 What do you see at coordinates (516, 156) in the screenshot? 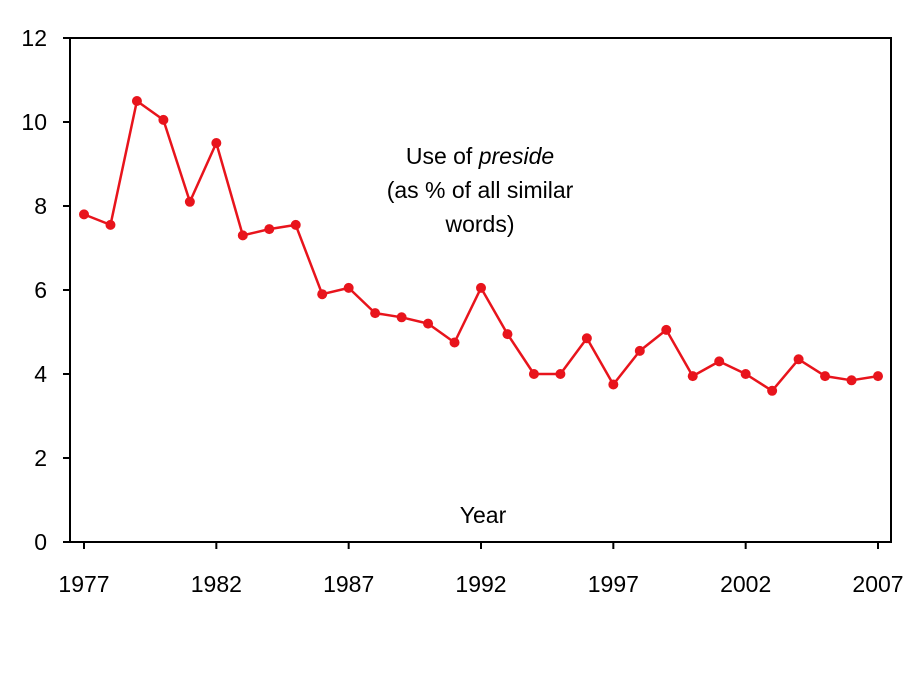
I see `annotation-italic-word: preside` at bounding box center [516, 156].